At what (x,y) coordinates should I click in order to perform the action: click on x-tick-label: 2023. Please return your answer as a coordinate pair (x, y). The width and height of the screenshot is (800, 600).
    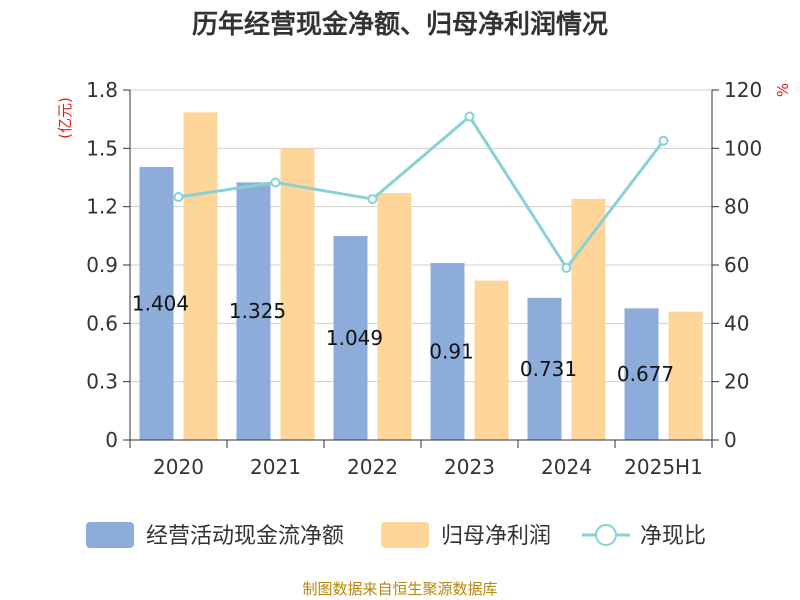
    Looking at the image, I should click on (469, 467).